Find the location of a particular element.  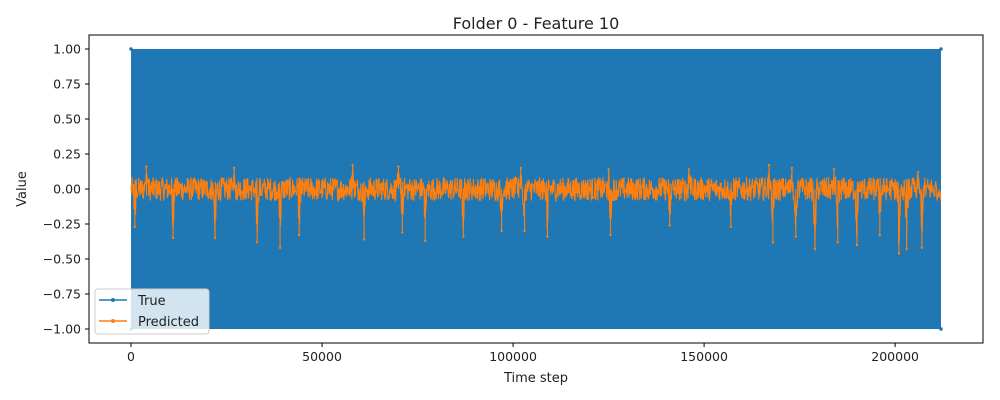

y-axis-label: Value is located at coordinates (22, 189).